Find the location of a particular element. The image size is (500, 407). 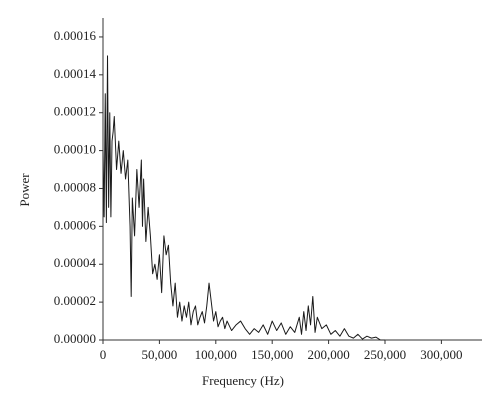

y-tick-label: 0.00014 is located at coordinates (75, 73).